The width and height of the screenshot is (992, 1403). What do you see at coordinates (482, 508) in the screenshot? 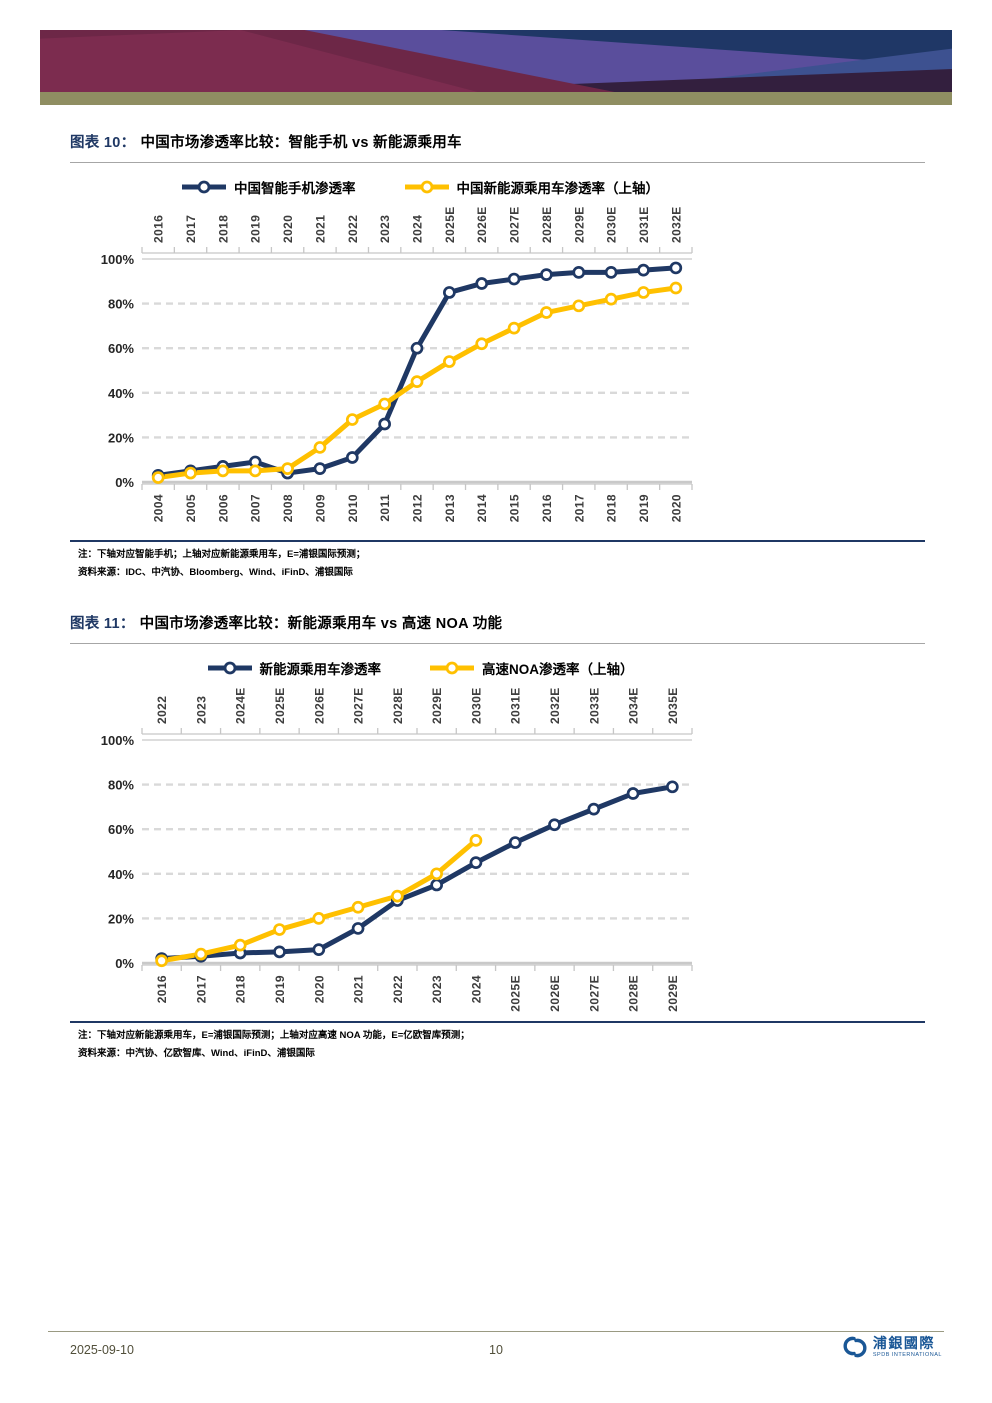
I see `svg-text: 2014` at bounding box center [482, 508].